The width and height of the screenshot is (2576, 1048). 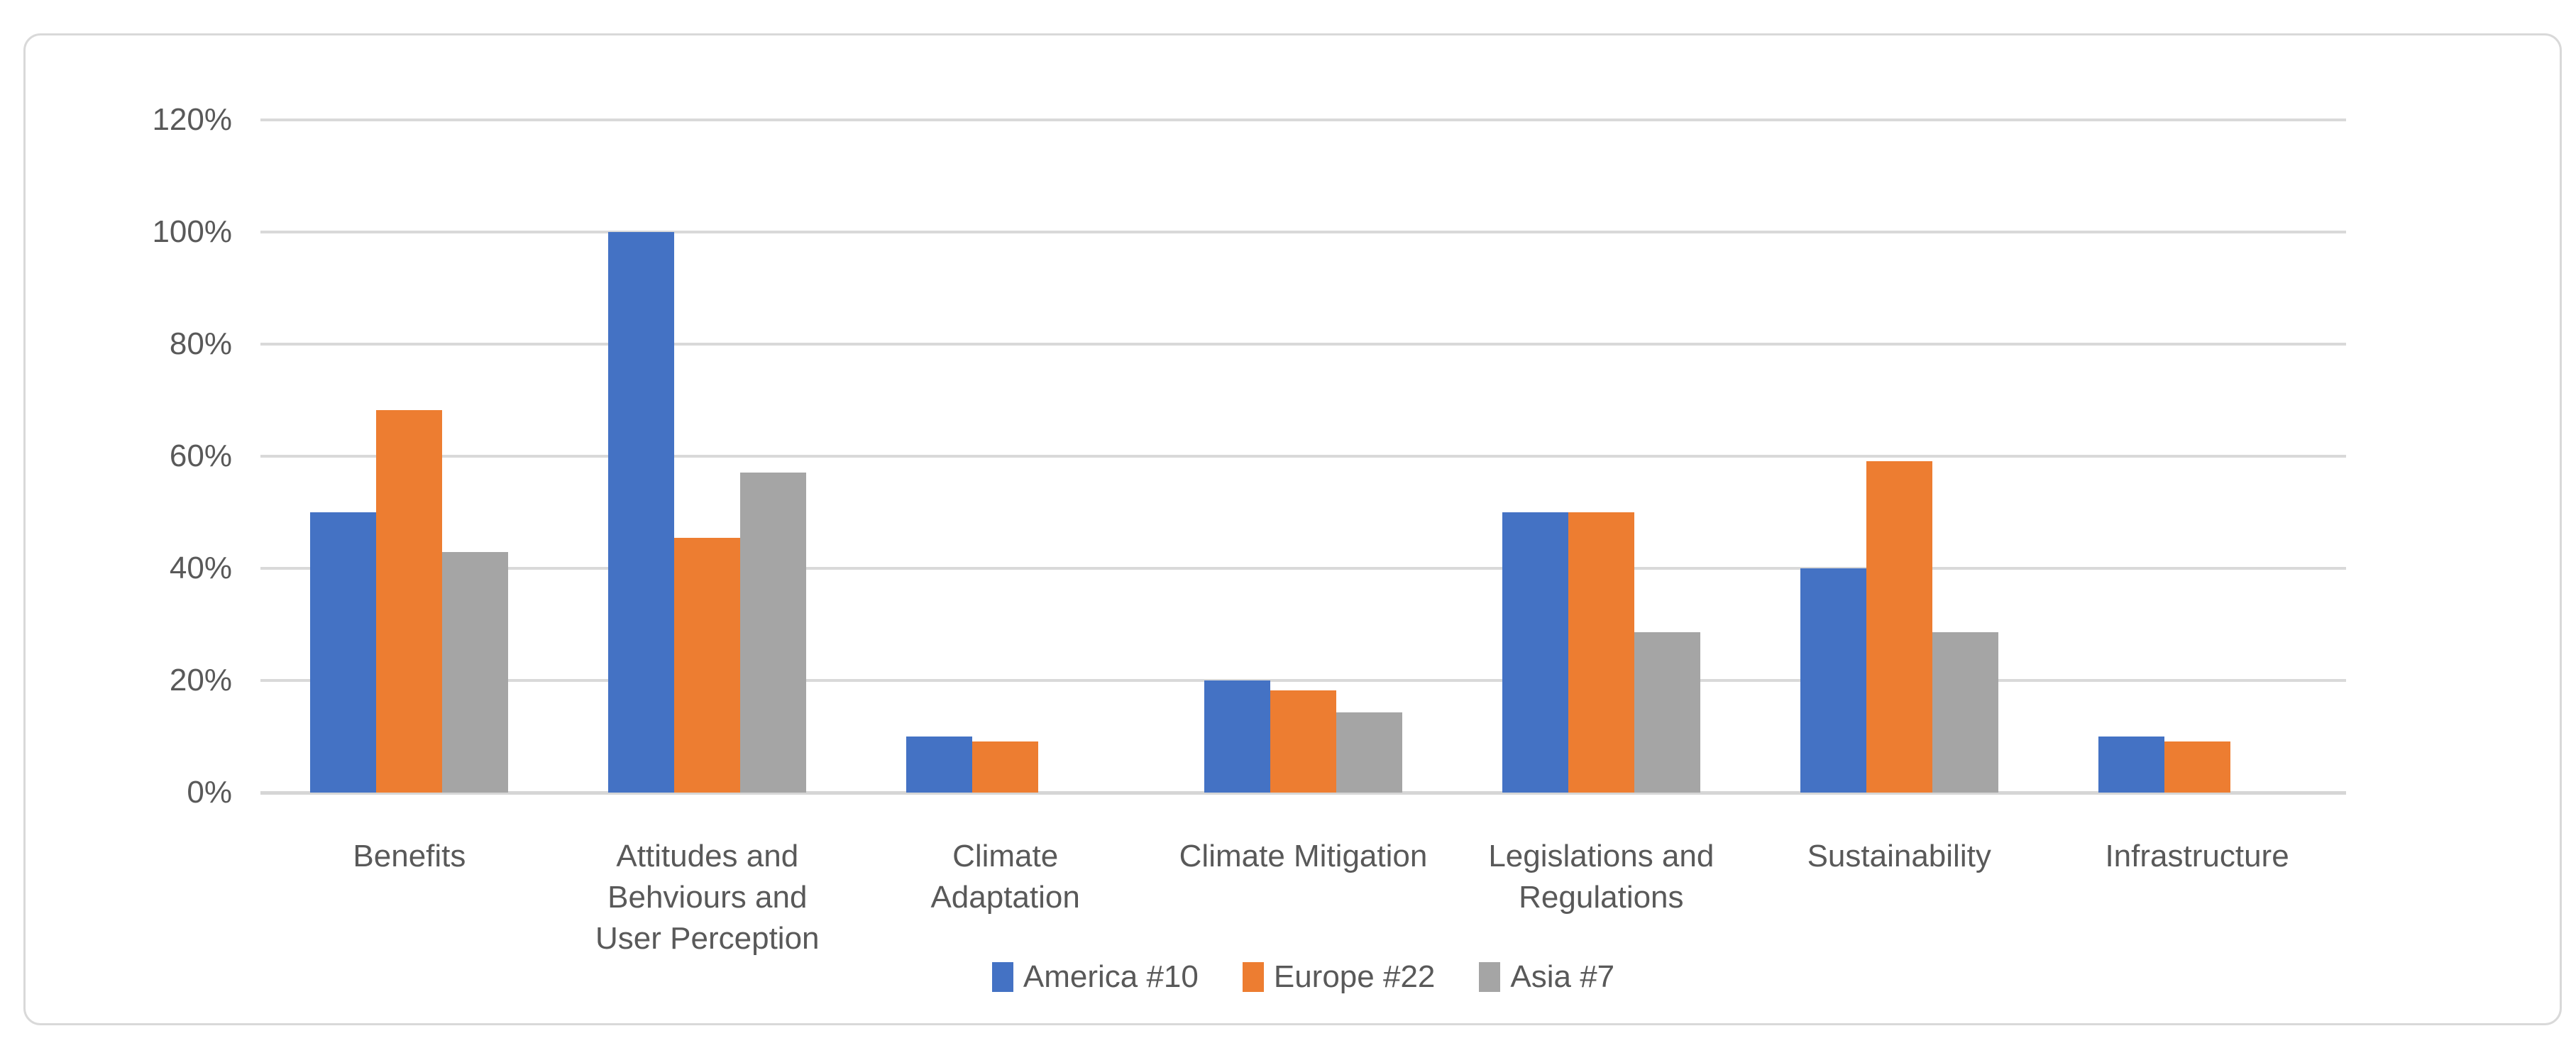 I want to click on category-label-line: Sustainability, so click(x=1899, y=856).